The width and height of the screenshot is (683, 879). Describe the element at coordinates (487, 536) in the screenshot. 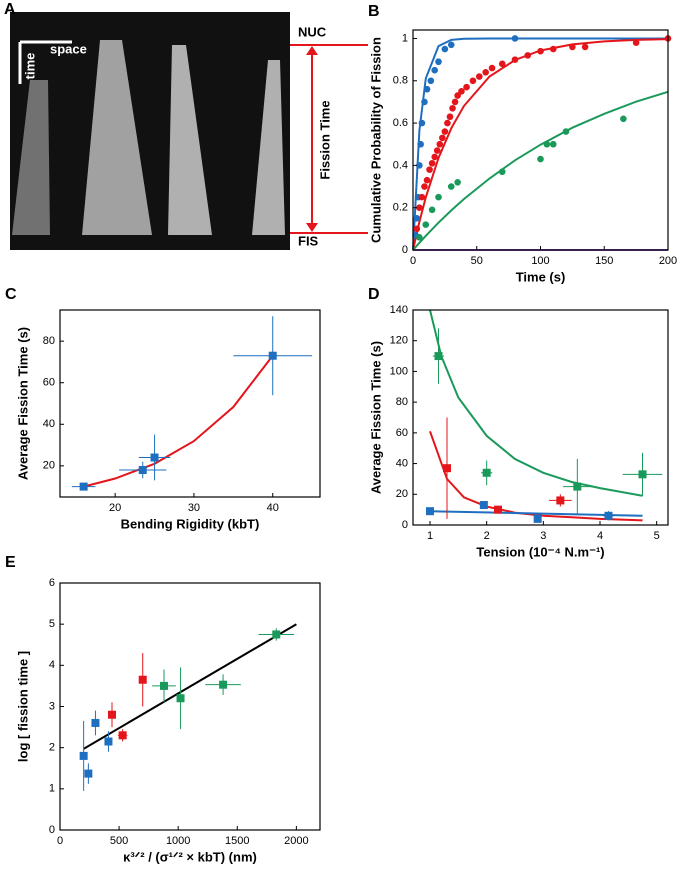

I see `x-tick-label: 2` at that location.